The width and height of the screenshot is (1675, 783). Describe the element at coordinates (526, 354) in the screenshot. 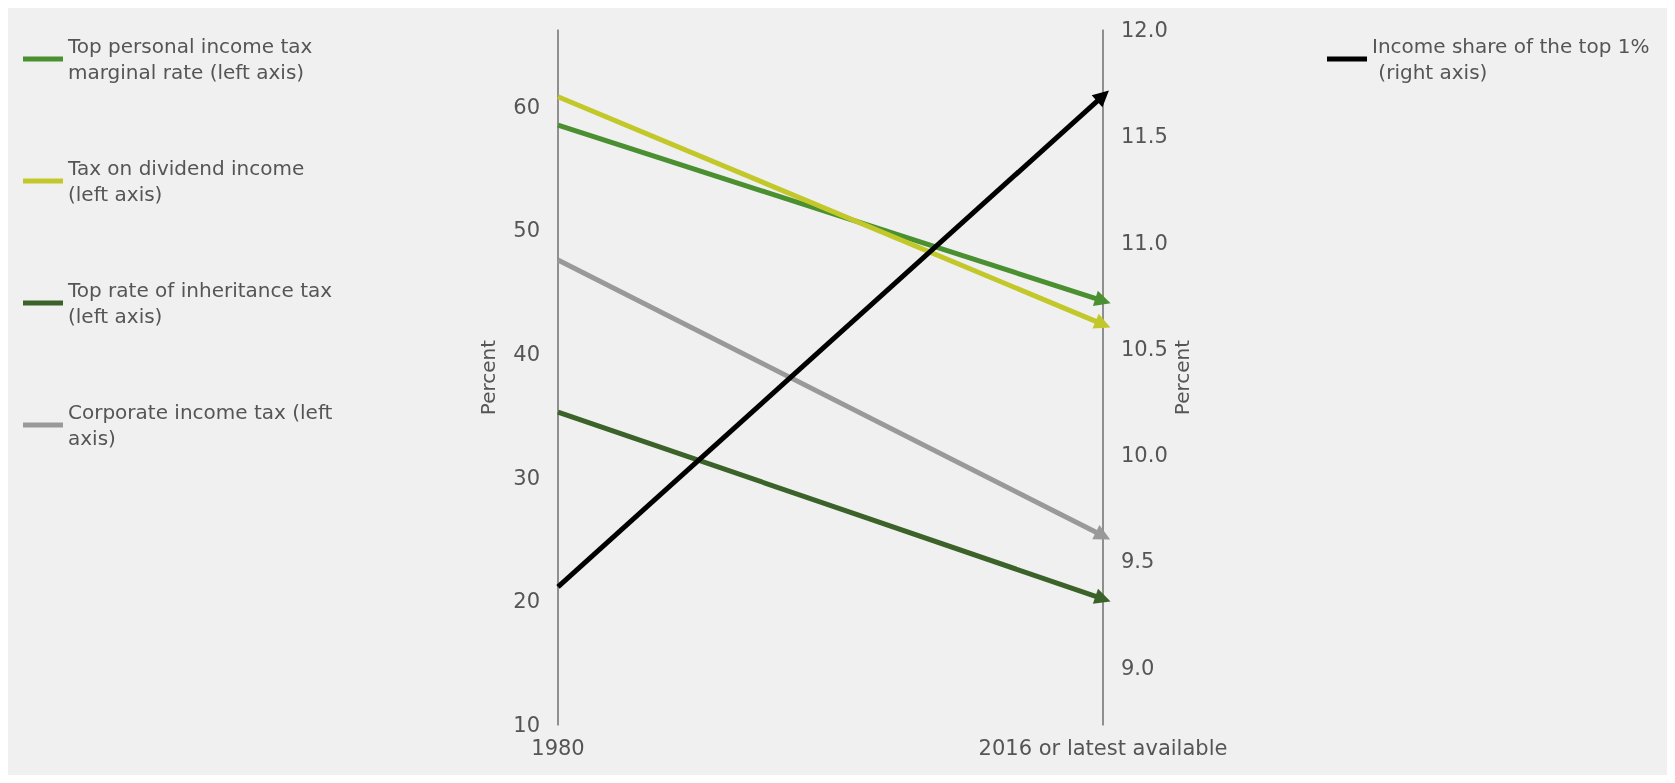

I see `y-tick-label: 40` at that location.